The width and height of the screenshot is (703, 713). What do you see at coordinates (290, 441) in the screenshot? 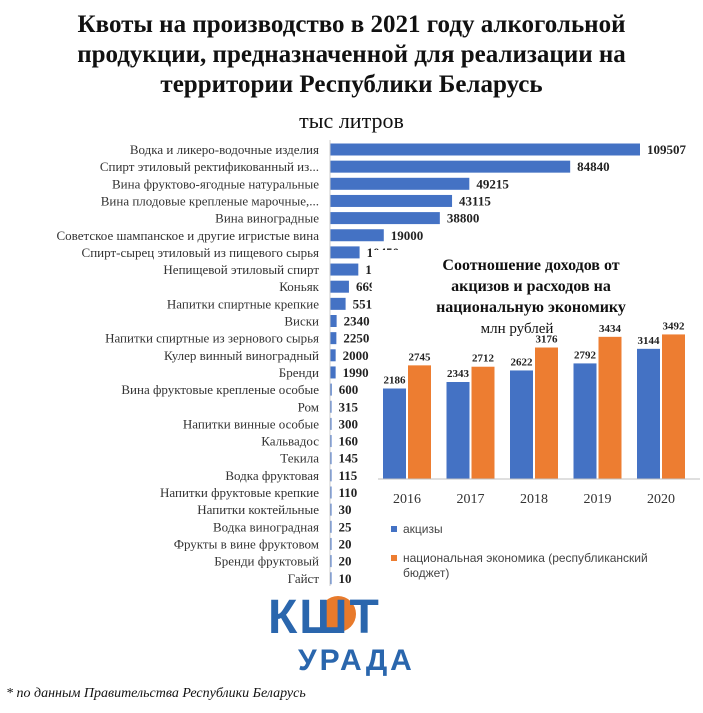
I see `hbar-category-label: Кальвадос` at bounding box center [290, 441].